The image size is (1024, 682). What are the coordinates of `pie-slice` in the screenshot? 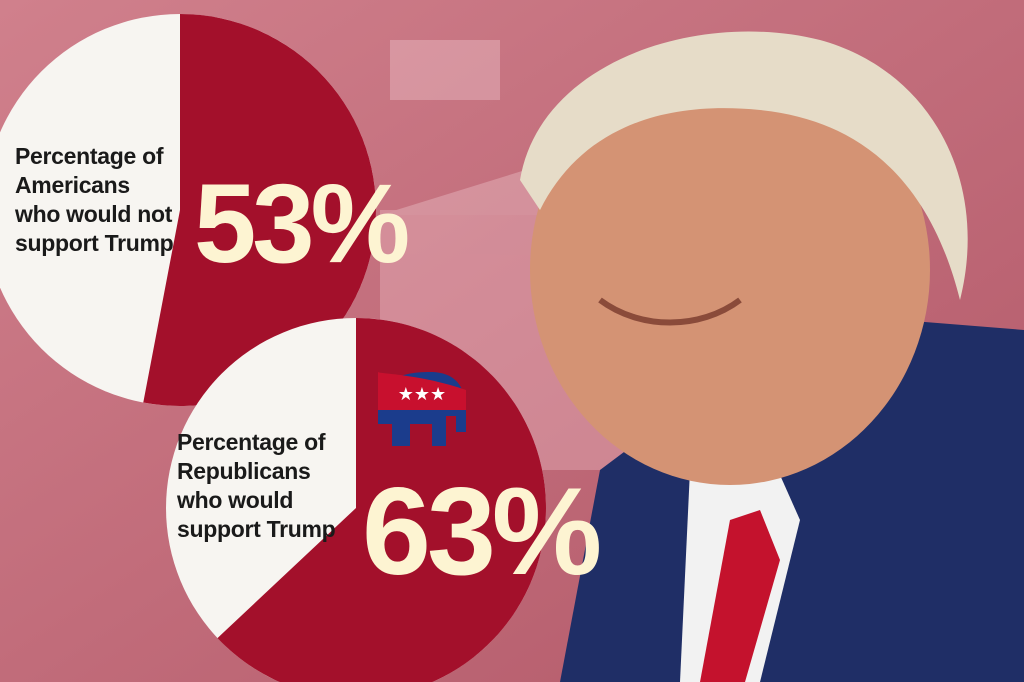 It's located at (260, 210).